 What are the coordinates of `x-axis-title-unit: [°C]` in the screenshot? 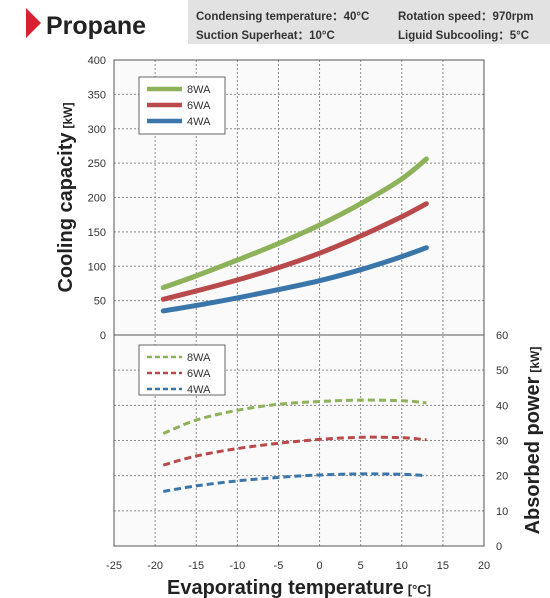 It's located at (419, 589).